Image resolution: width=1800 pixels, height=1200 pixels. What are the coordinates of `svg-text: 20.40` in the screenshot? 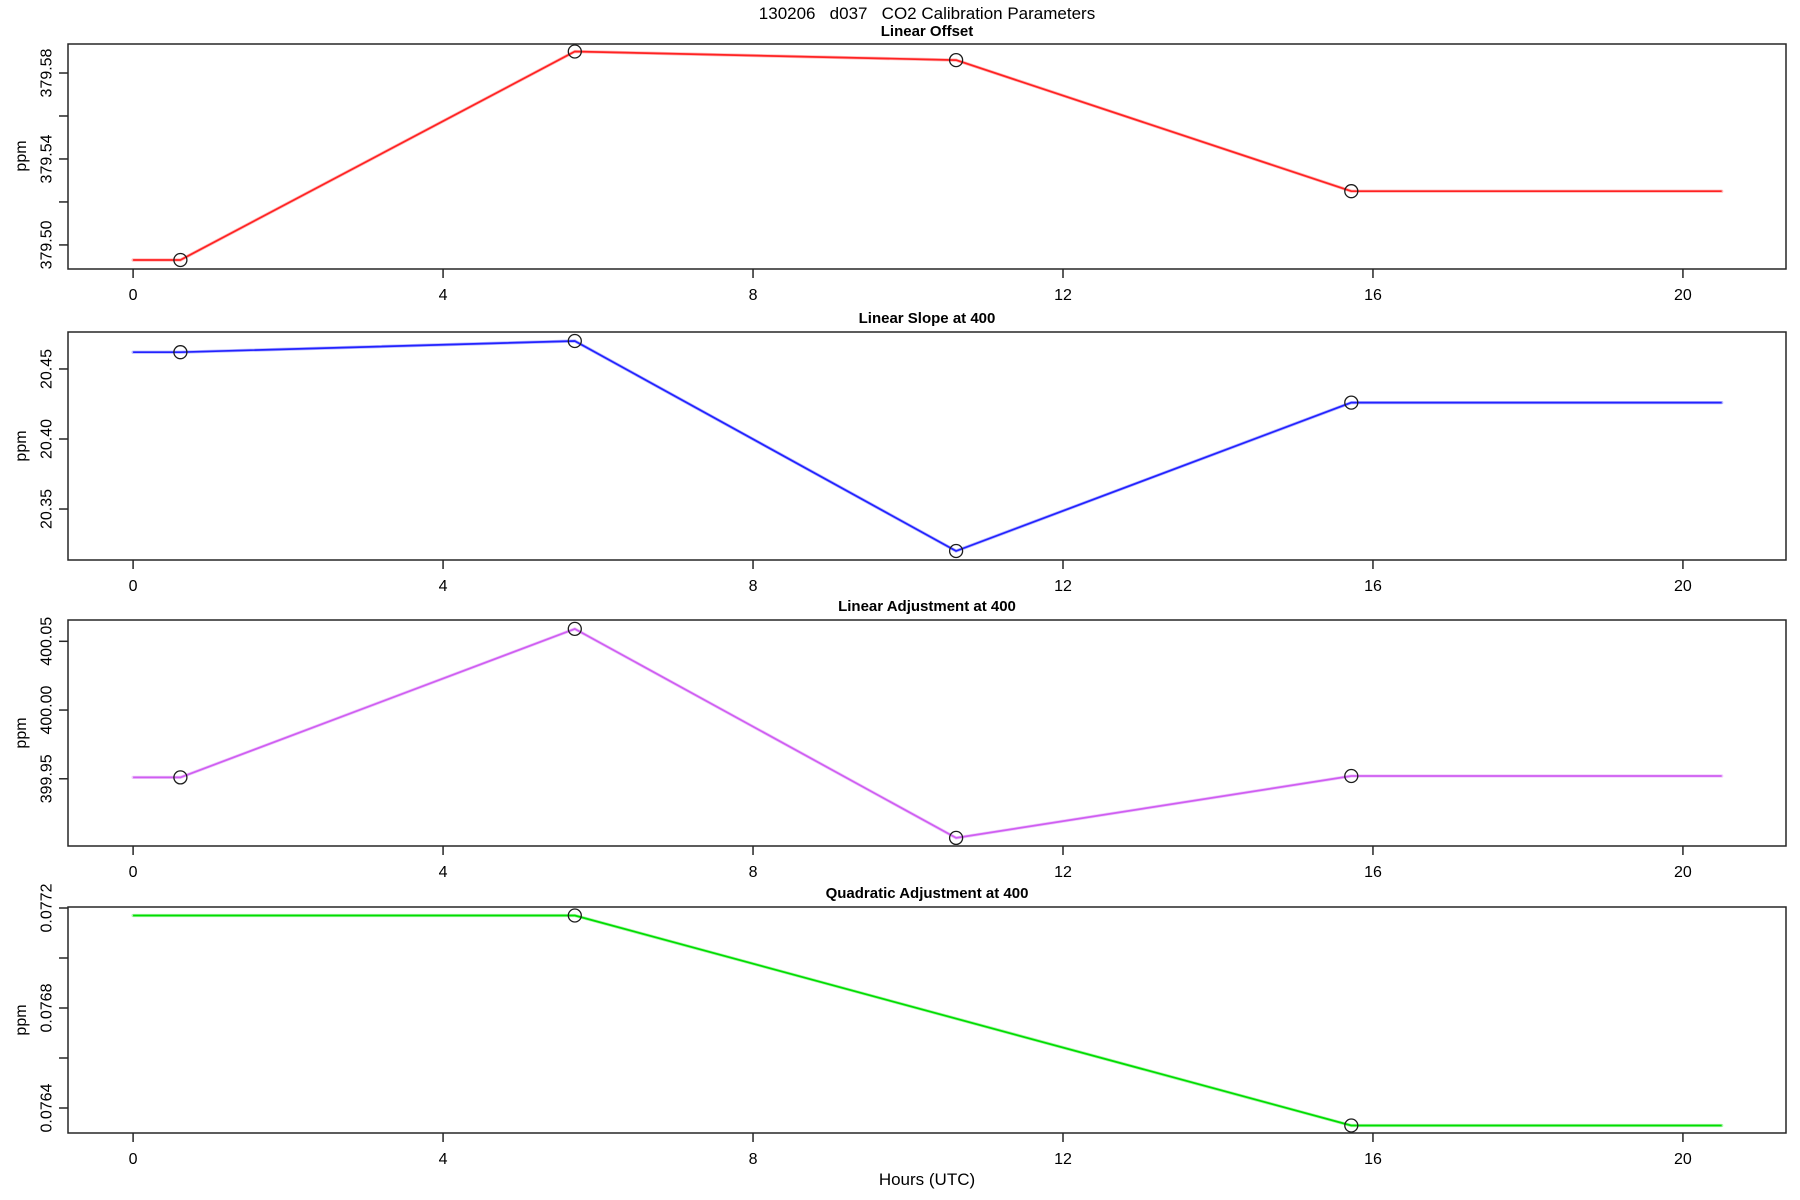 It's located at (47, 439).